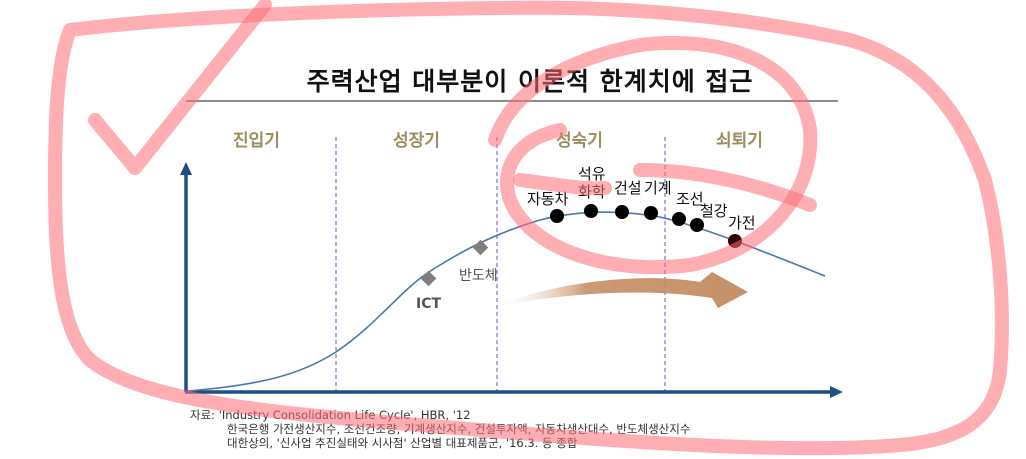 The height and width of the screenshot is (459, 1026). What do you see at coordinates (428, 278) in the screenshot?
I see `ict-diamond-marker` at bounding box center [428, 278].